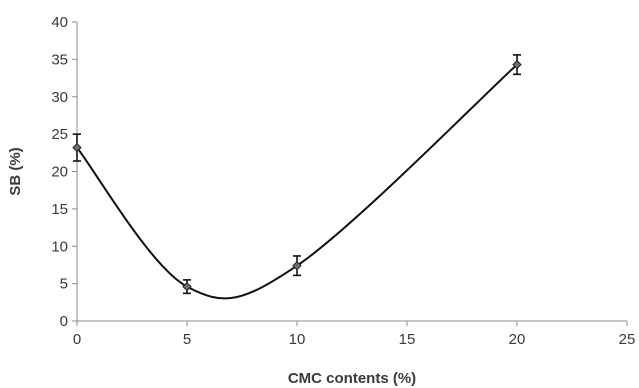  What do you see at coordinates (64, 321) in the screenshot?
I see `y-tick-label: 0` at bounding box center [64, 321].